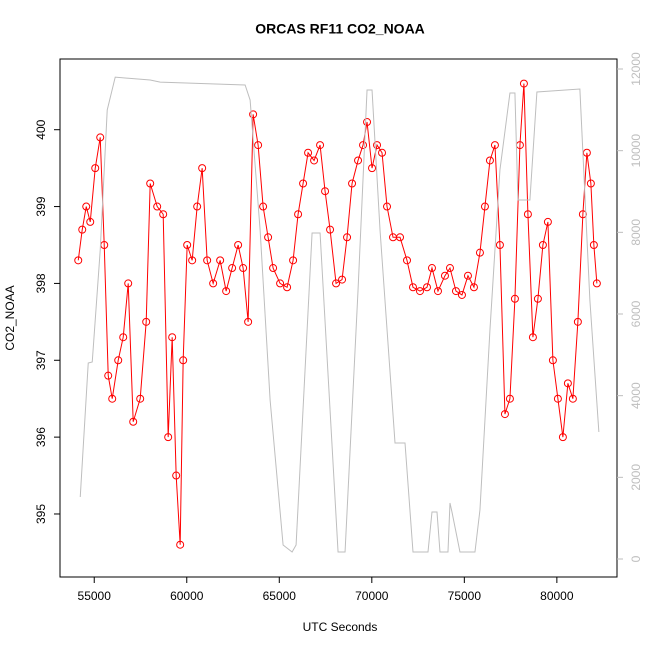 Image resolution: width=650 pixels, height=655 pixels. I want to click on y-tick-label: 396, so click(41, 437).